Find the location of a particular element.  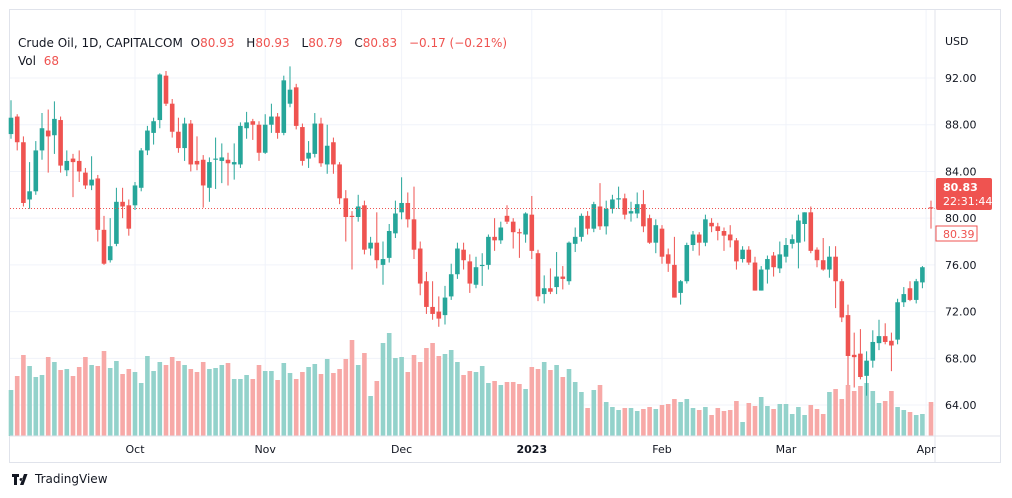

tradingview-footer: TradingView is located at coordinates (60, 479).